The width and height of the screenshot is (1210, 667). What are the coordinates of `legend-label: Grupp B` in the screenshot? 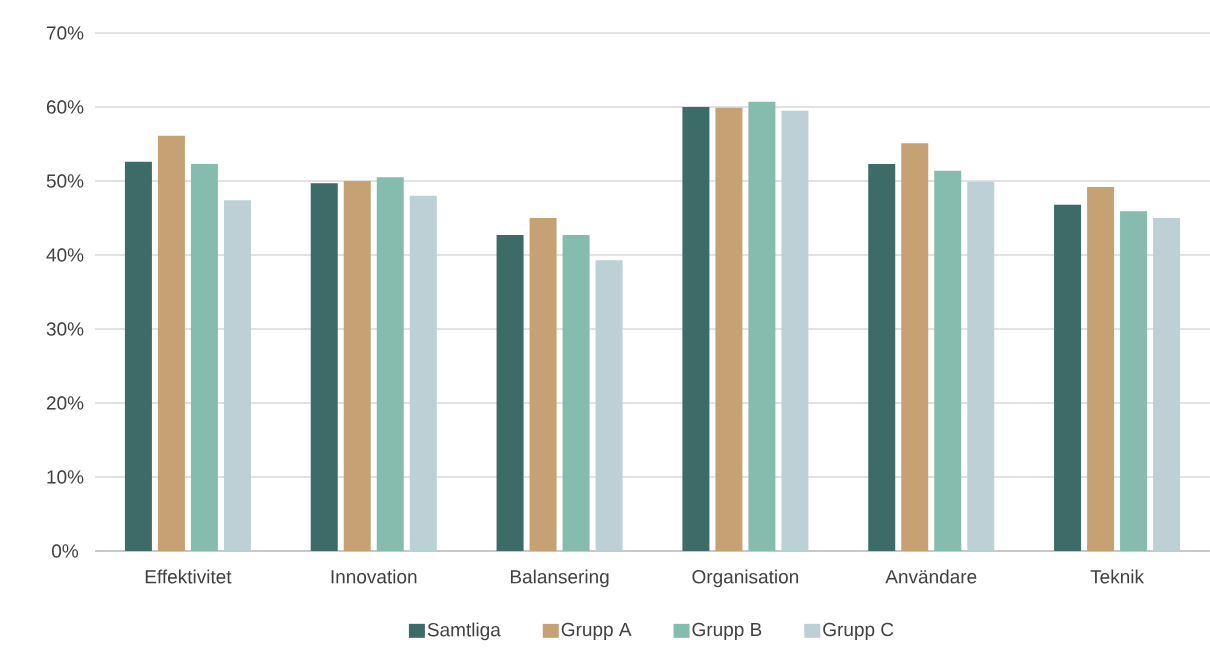 It's located at (727, 631).